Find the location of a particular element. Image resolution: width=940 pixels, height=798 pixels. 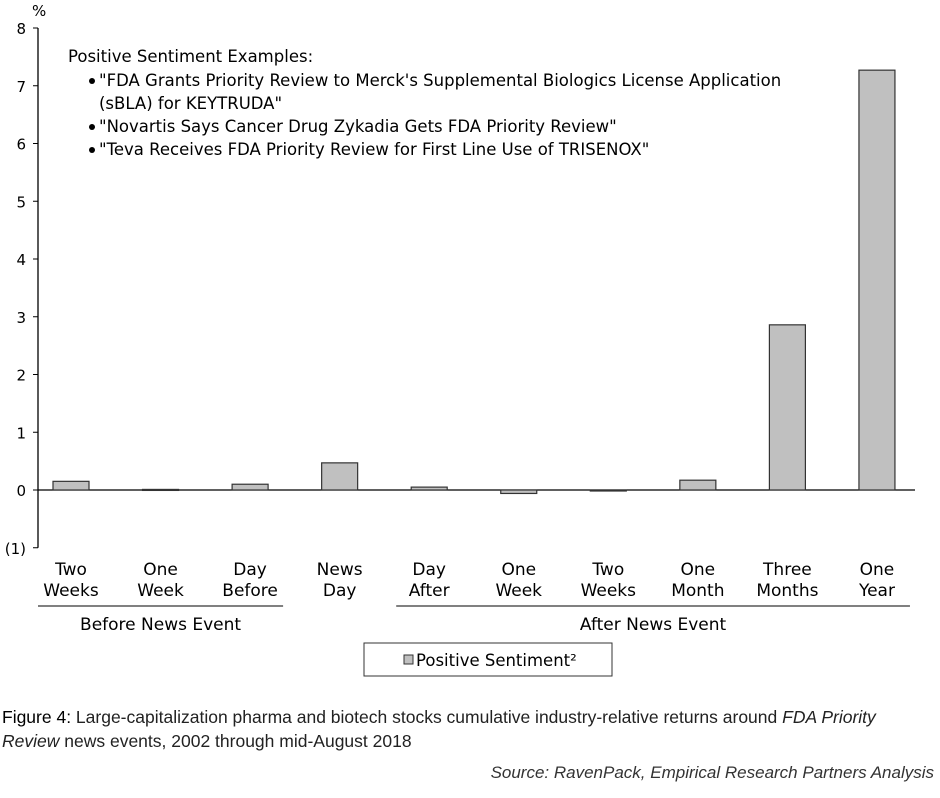

x-tick-label: News is located at coordinates (340, 570).